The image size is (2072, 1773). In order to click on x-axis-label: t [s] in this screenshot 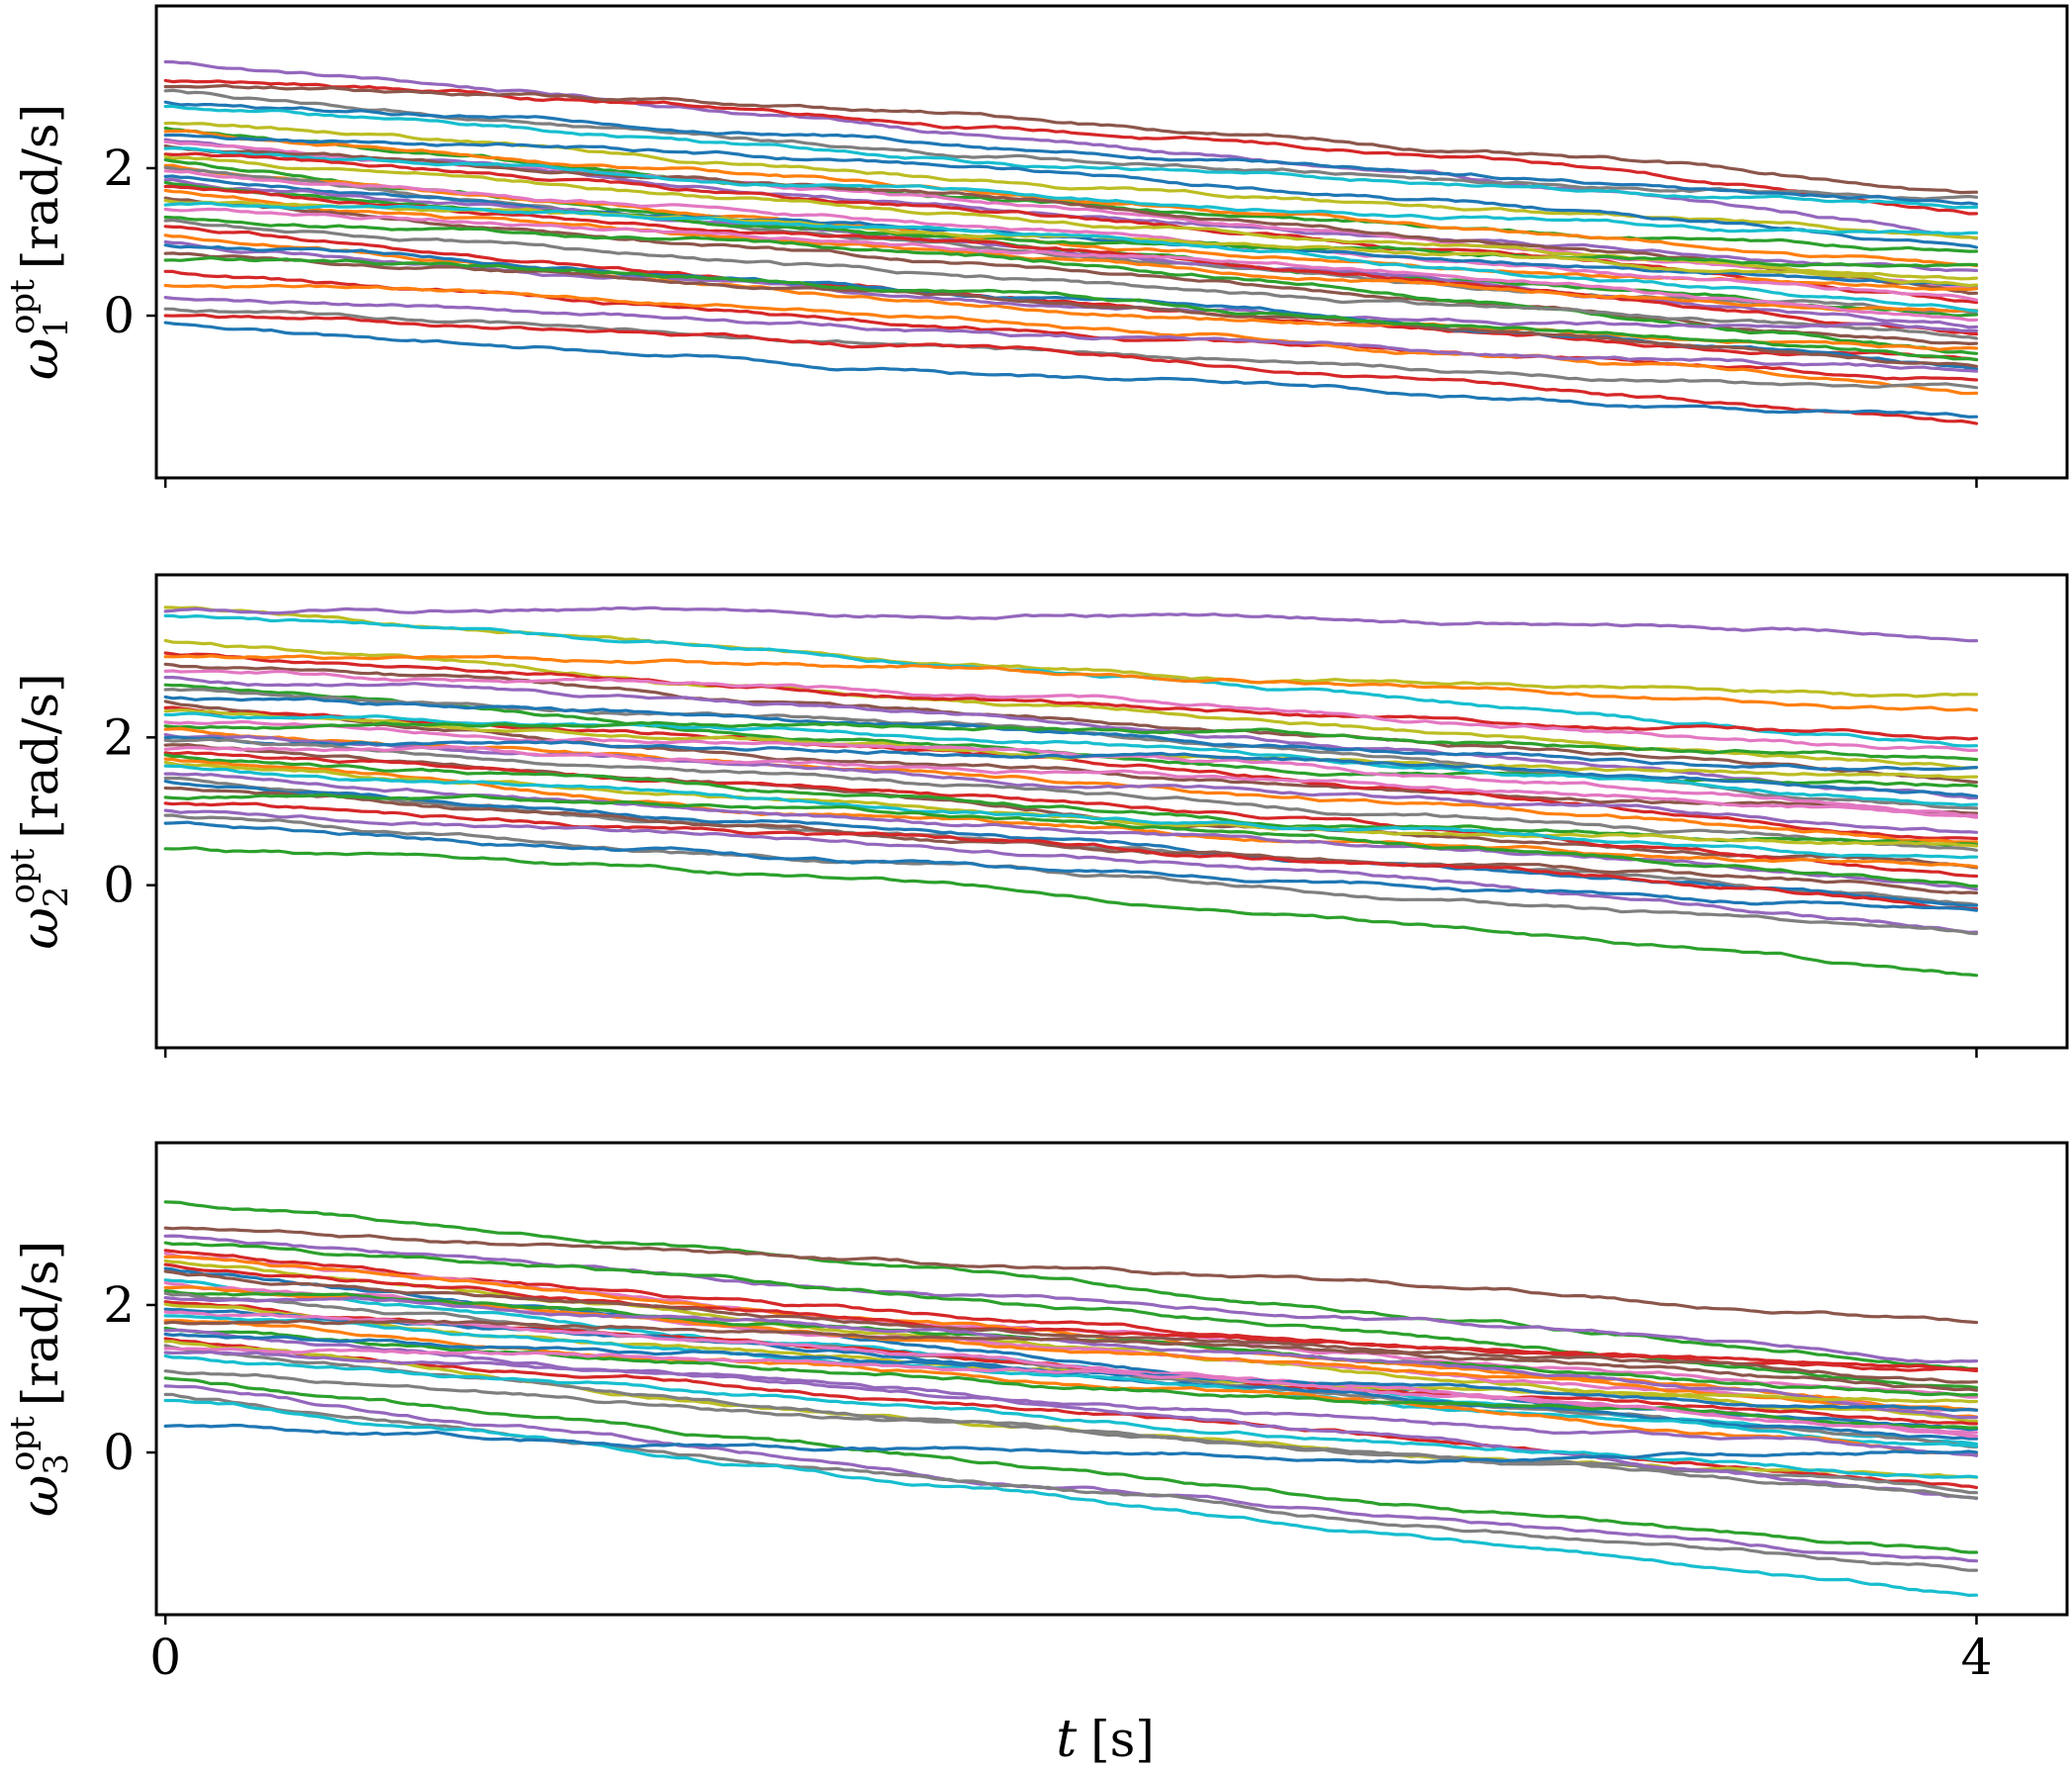, I will do `click(1105, 1739)`.